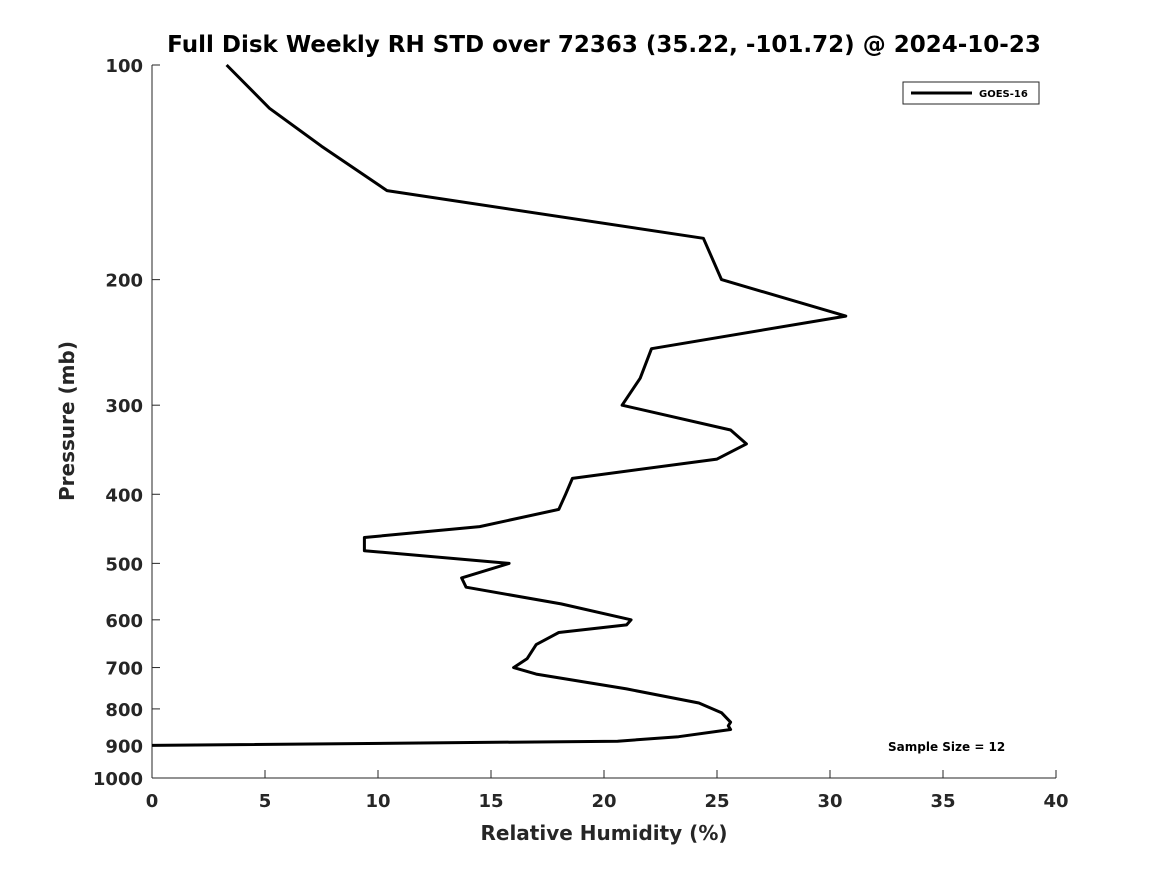 This screenshot has width=1167, height=875. What do you see at coordinates (377, 801) in the screenshot?
I see `x-tick-label: 10` at bounding box center [377, 801].